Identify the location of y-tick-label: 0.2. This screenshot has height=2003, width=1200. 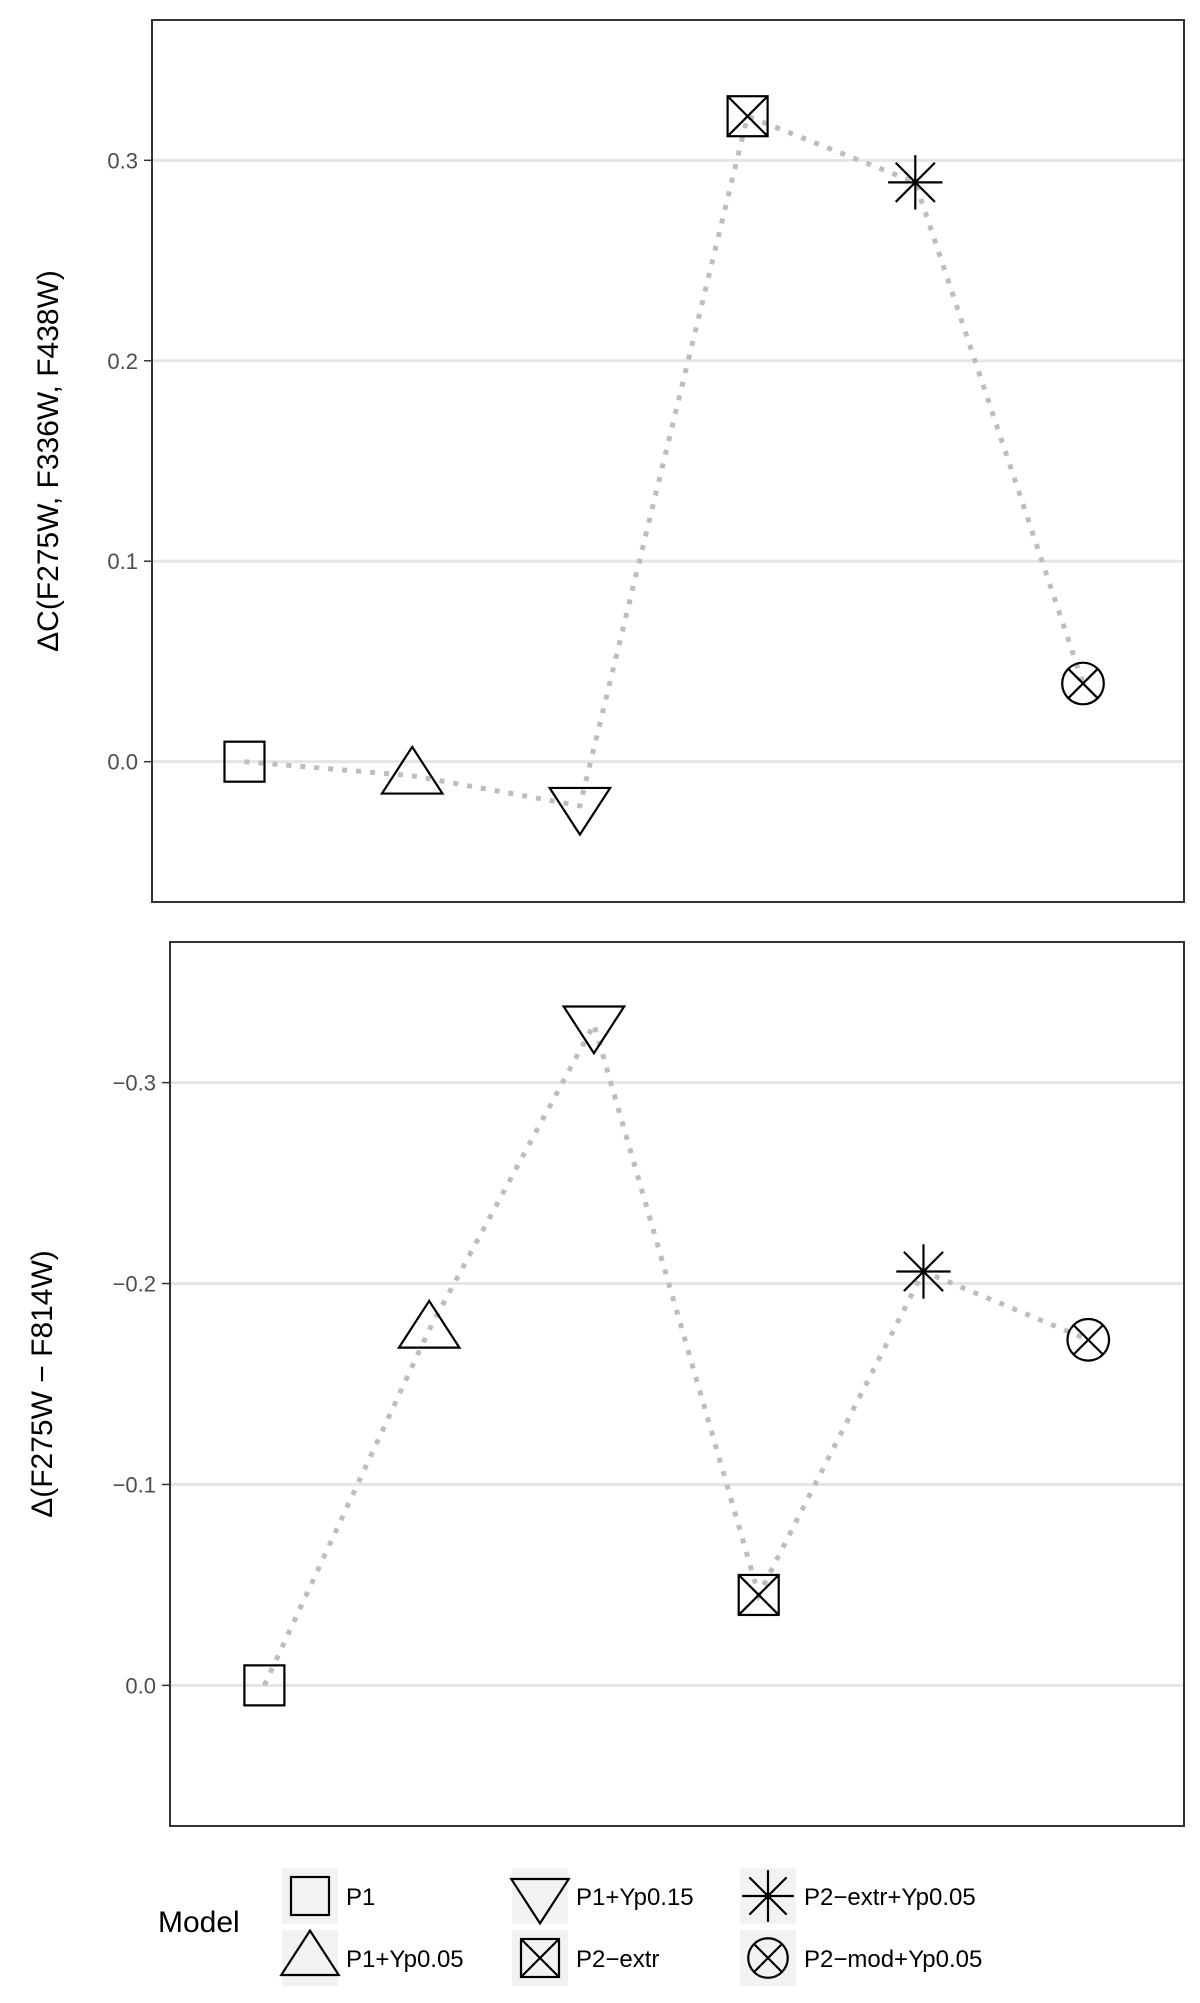
(122, 361).